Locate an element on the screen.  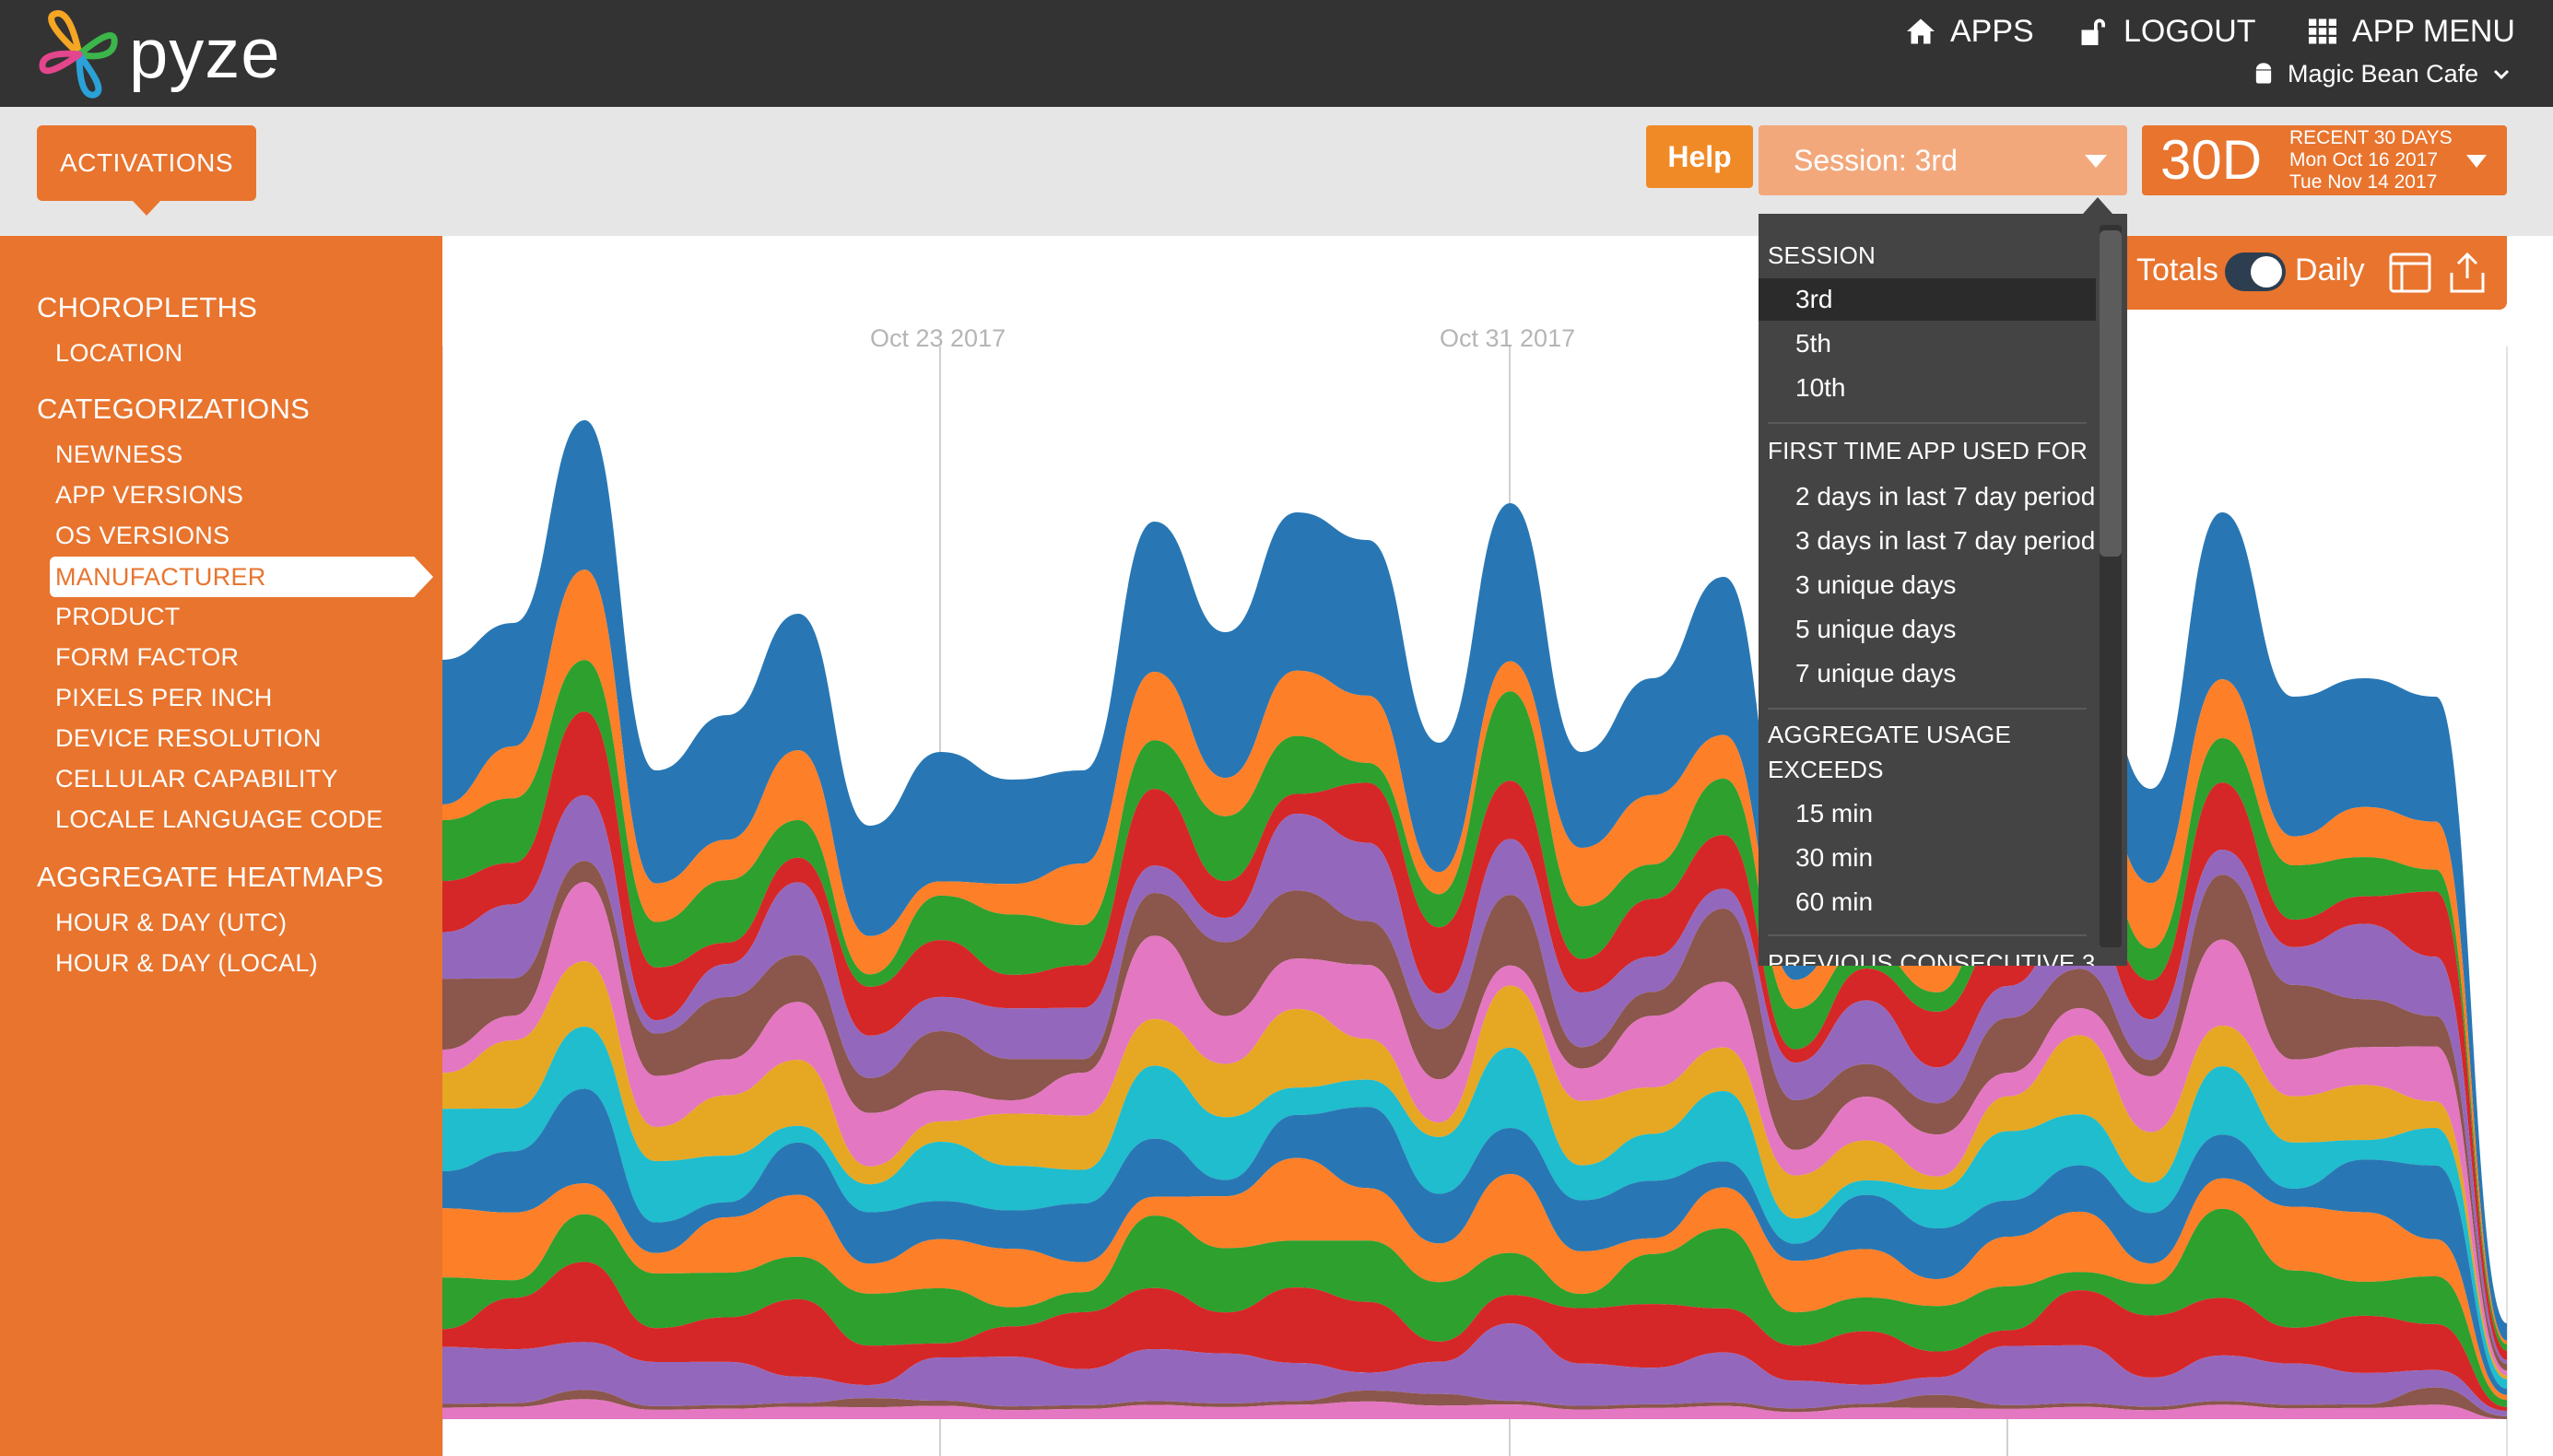
apps-link: APPS is located at coordinates (1969, 31).